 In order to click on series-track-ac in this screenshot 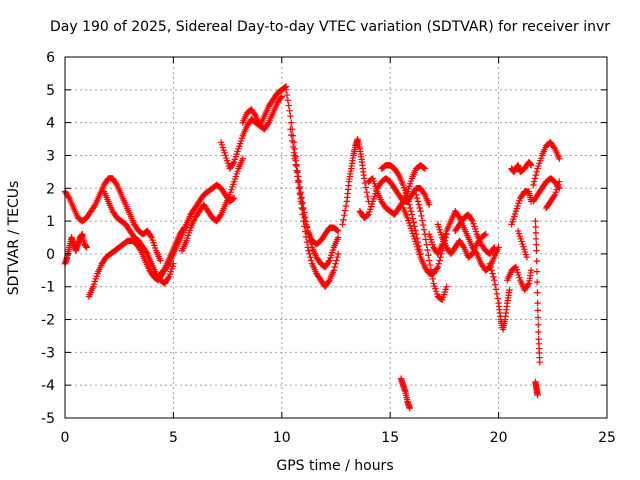, I will do `click(537, 291)`.